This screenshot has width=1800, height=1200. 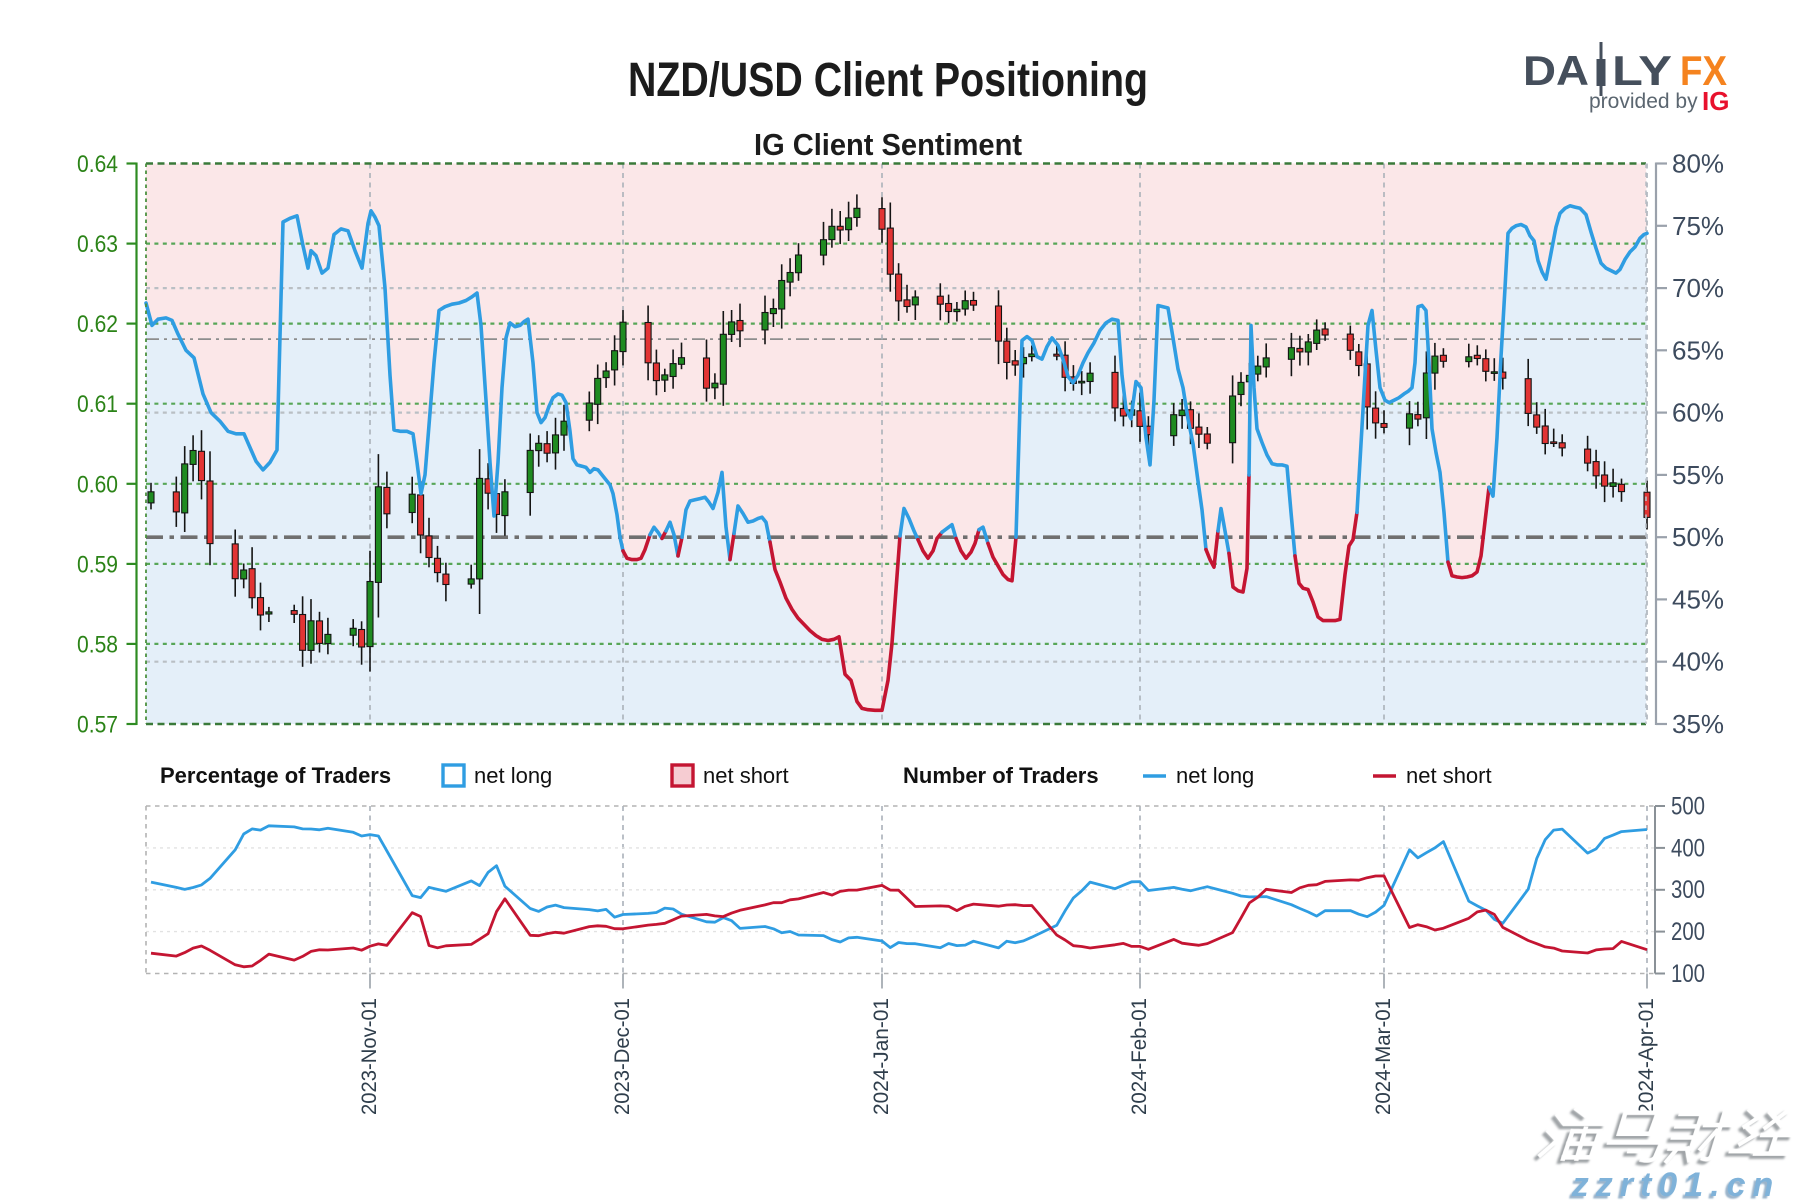 What do you see at coordinates (888, 144) in the screenshot?
I see `svg-text: IG Client Sentiment` at bounding box center [888, 144].